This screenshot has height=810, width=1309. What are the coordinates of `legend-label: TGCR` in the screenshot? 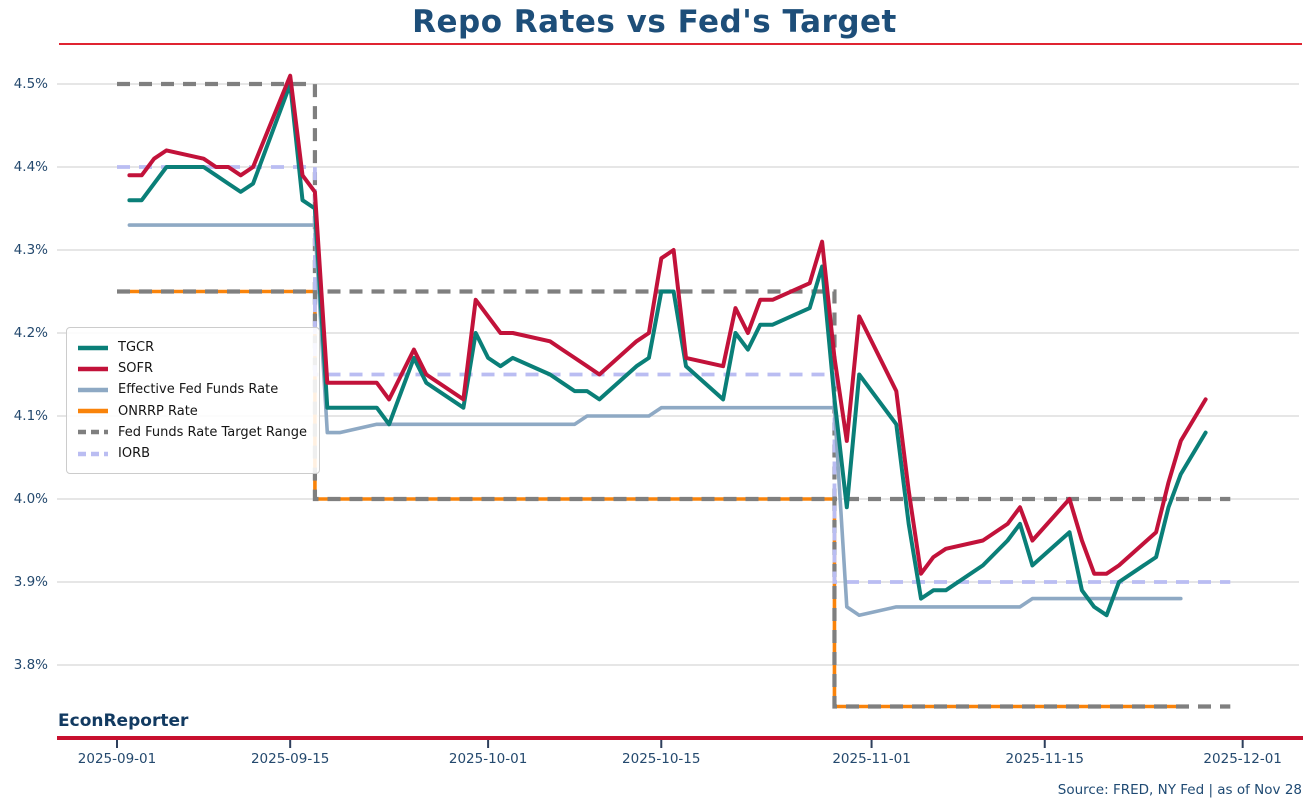 It's located at (136, 348).